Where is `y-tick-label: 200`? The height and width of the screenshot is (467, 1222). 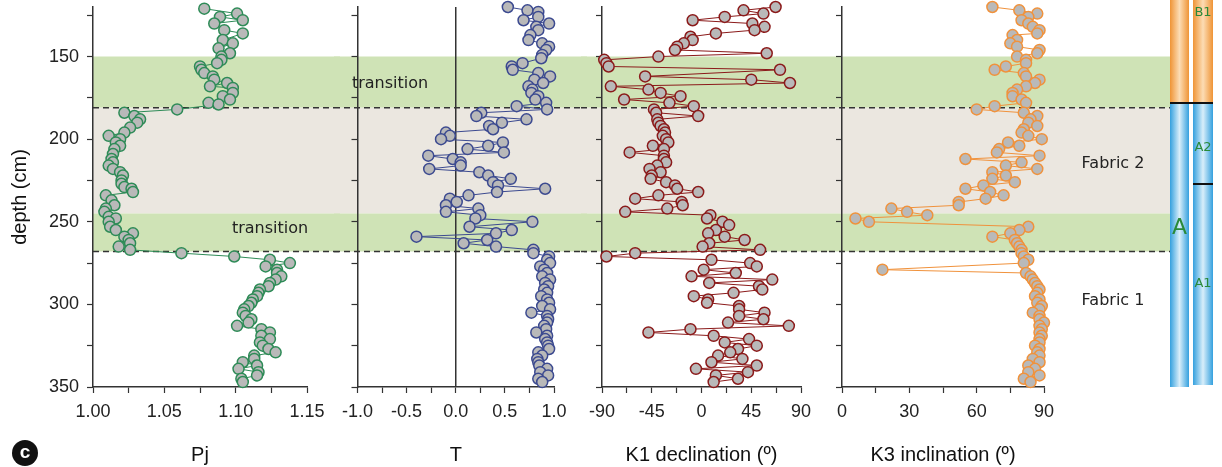 y-tick-label: 200 is located at coordinates (63, 138).